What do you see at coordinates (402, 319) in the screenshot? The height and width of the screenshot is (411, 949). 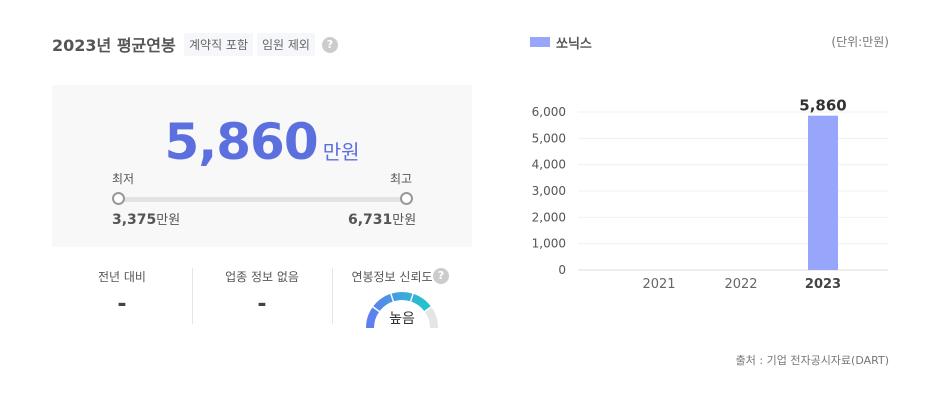 I see `reliability-value: 높음` at bounding box center [402, 319].